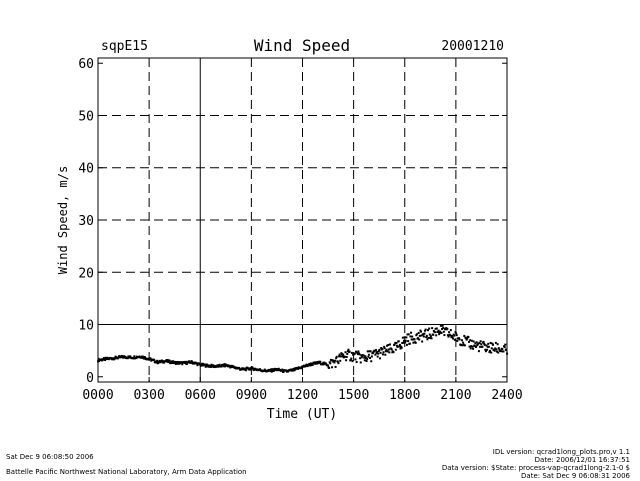 Image resolution: width=640 pixels, height=481 pixels. I want to click on x-tick-label: 2400, so click(506, 395).